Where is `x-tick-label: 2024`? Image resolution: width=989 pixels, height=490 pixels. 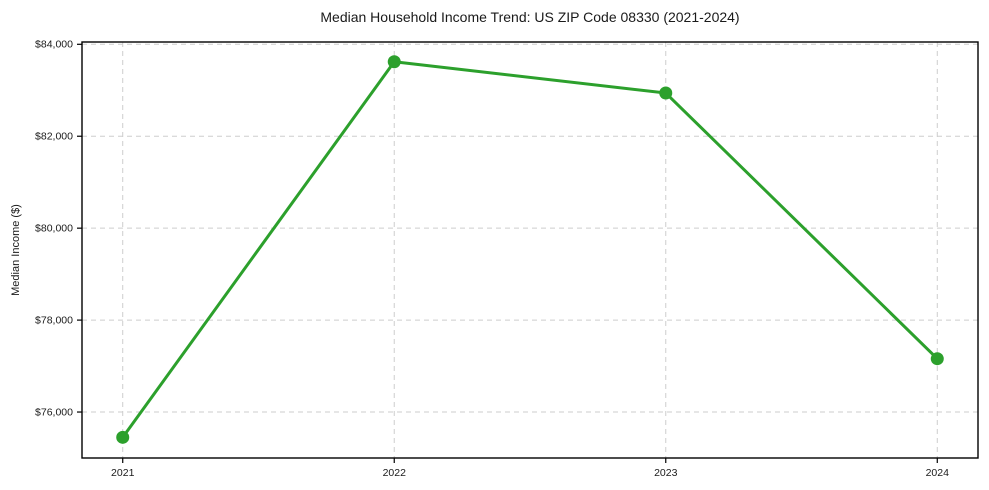 x-tick-label: 2024 is located at coordinates (938, 473).